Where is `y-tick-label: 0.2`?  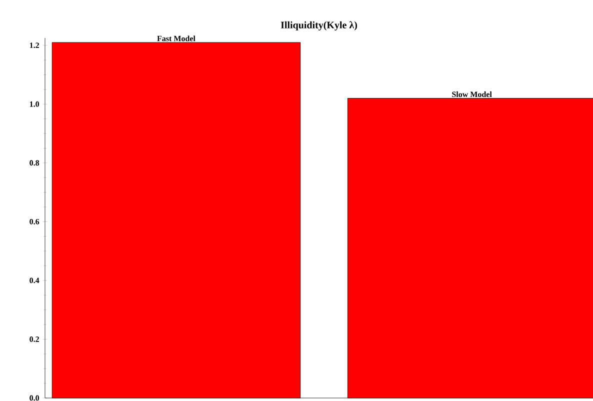
y-tick-label: 0.2 is located at coordinates (34, 339).